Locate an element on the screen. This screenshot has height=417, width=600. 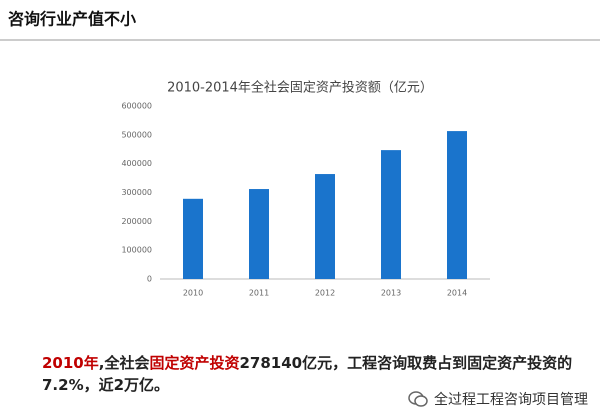
header-title: 咨询行业产值不小 is located at coordinates (72, 19).